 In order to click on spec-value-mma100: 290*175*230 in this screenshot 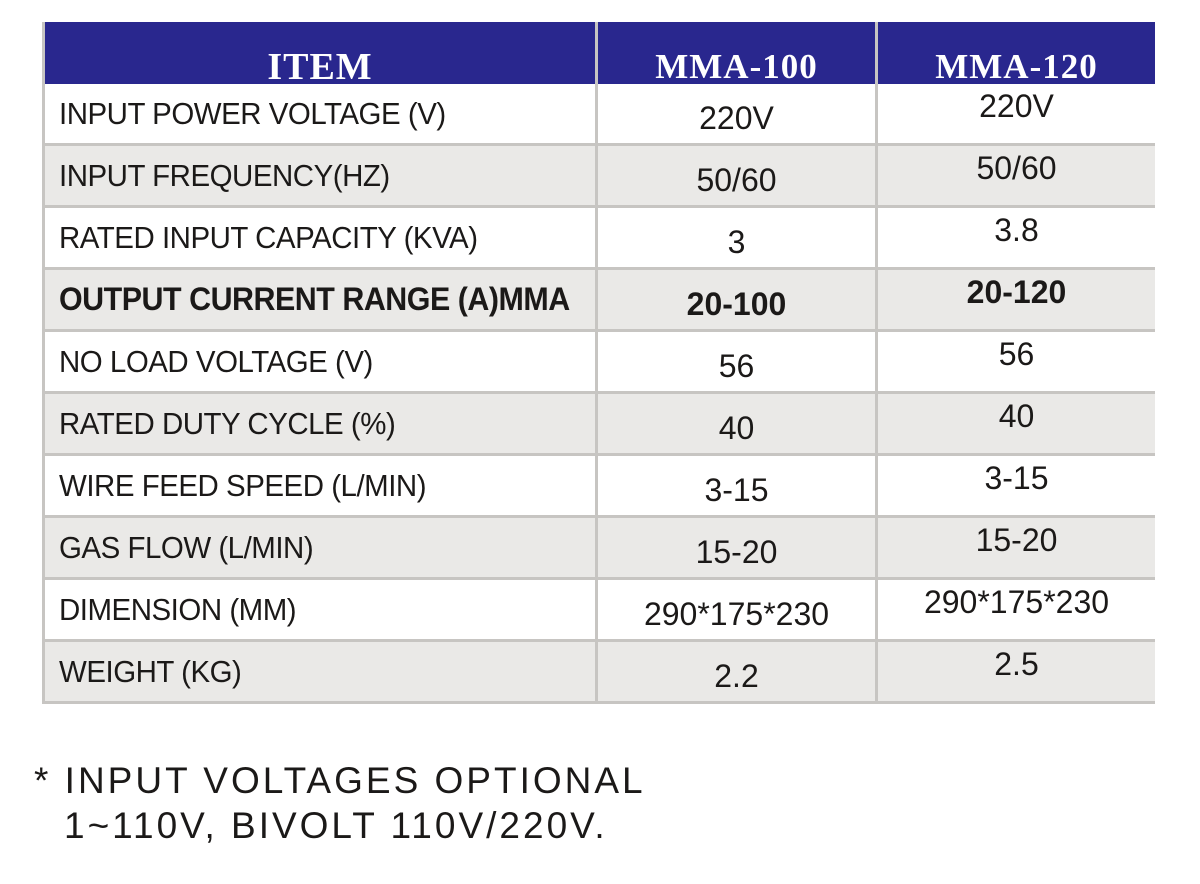, I will do `click(736, 609)`.